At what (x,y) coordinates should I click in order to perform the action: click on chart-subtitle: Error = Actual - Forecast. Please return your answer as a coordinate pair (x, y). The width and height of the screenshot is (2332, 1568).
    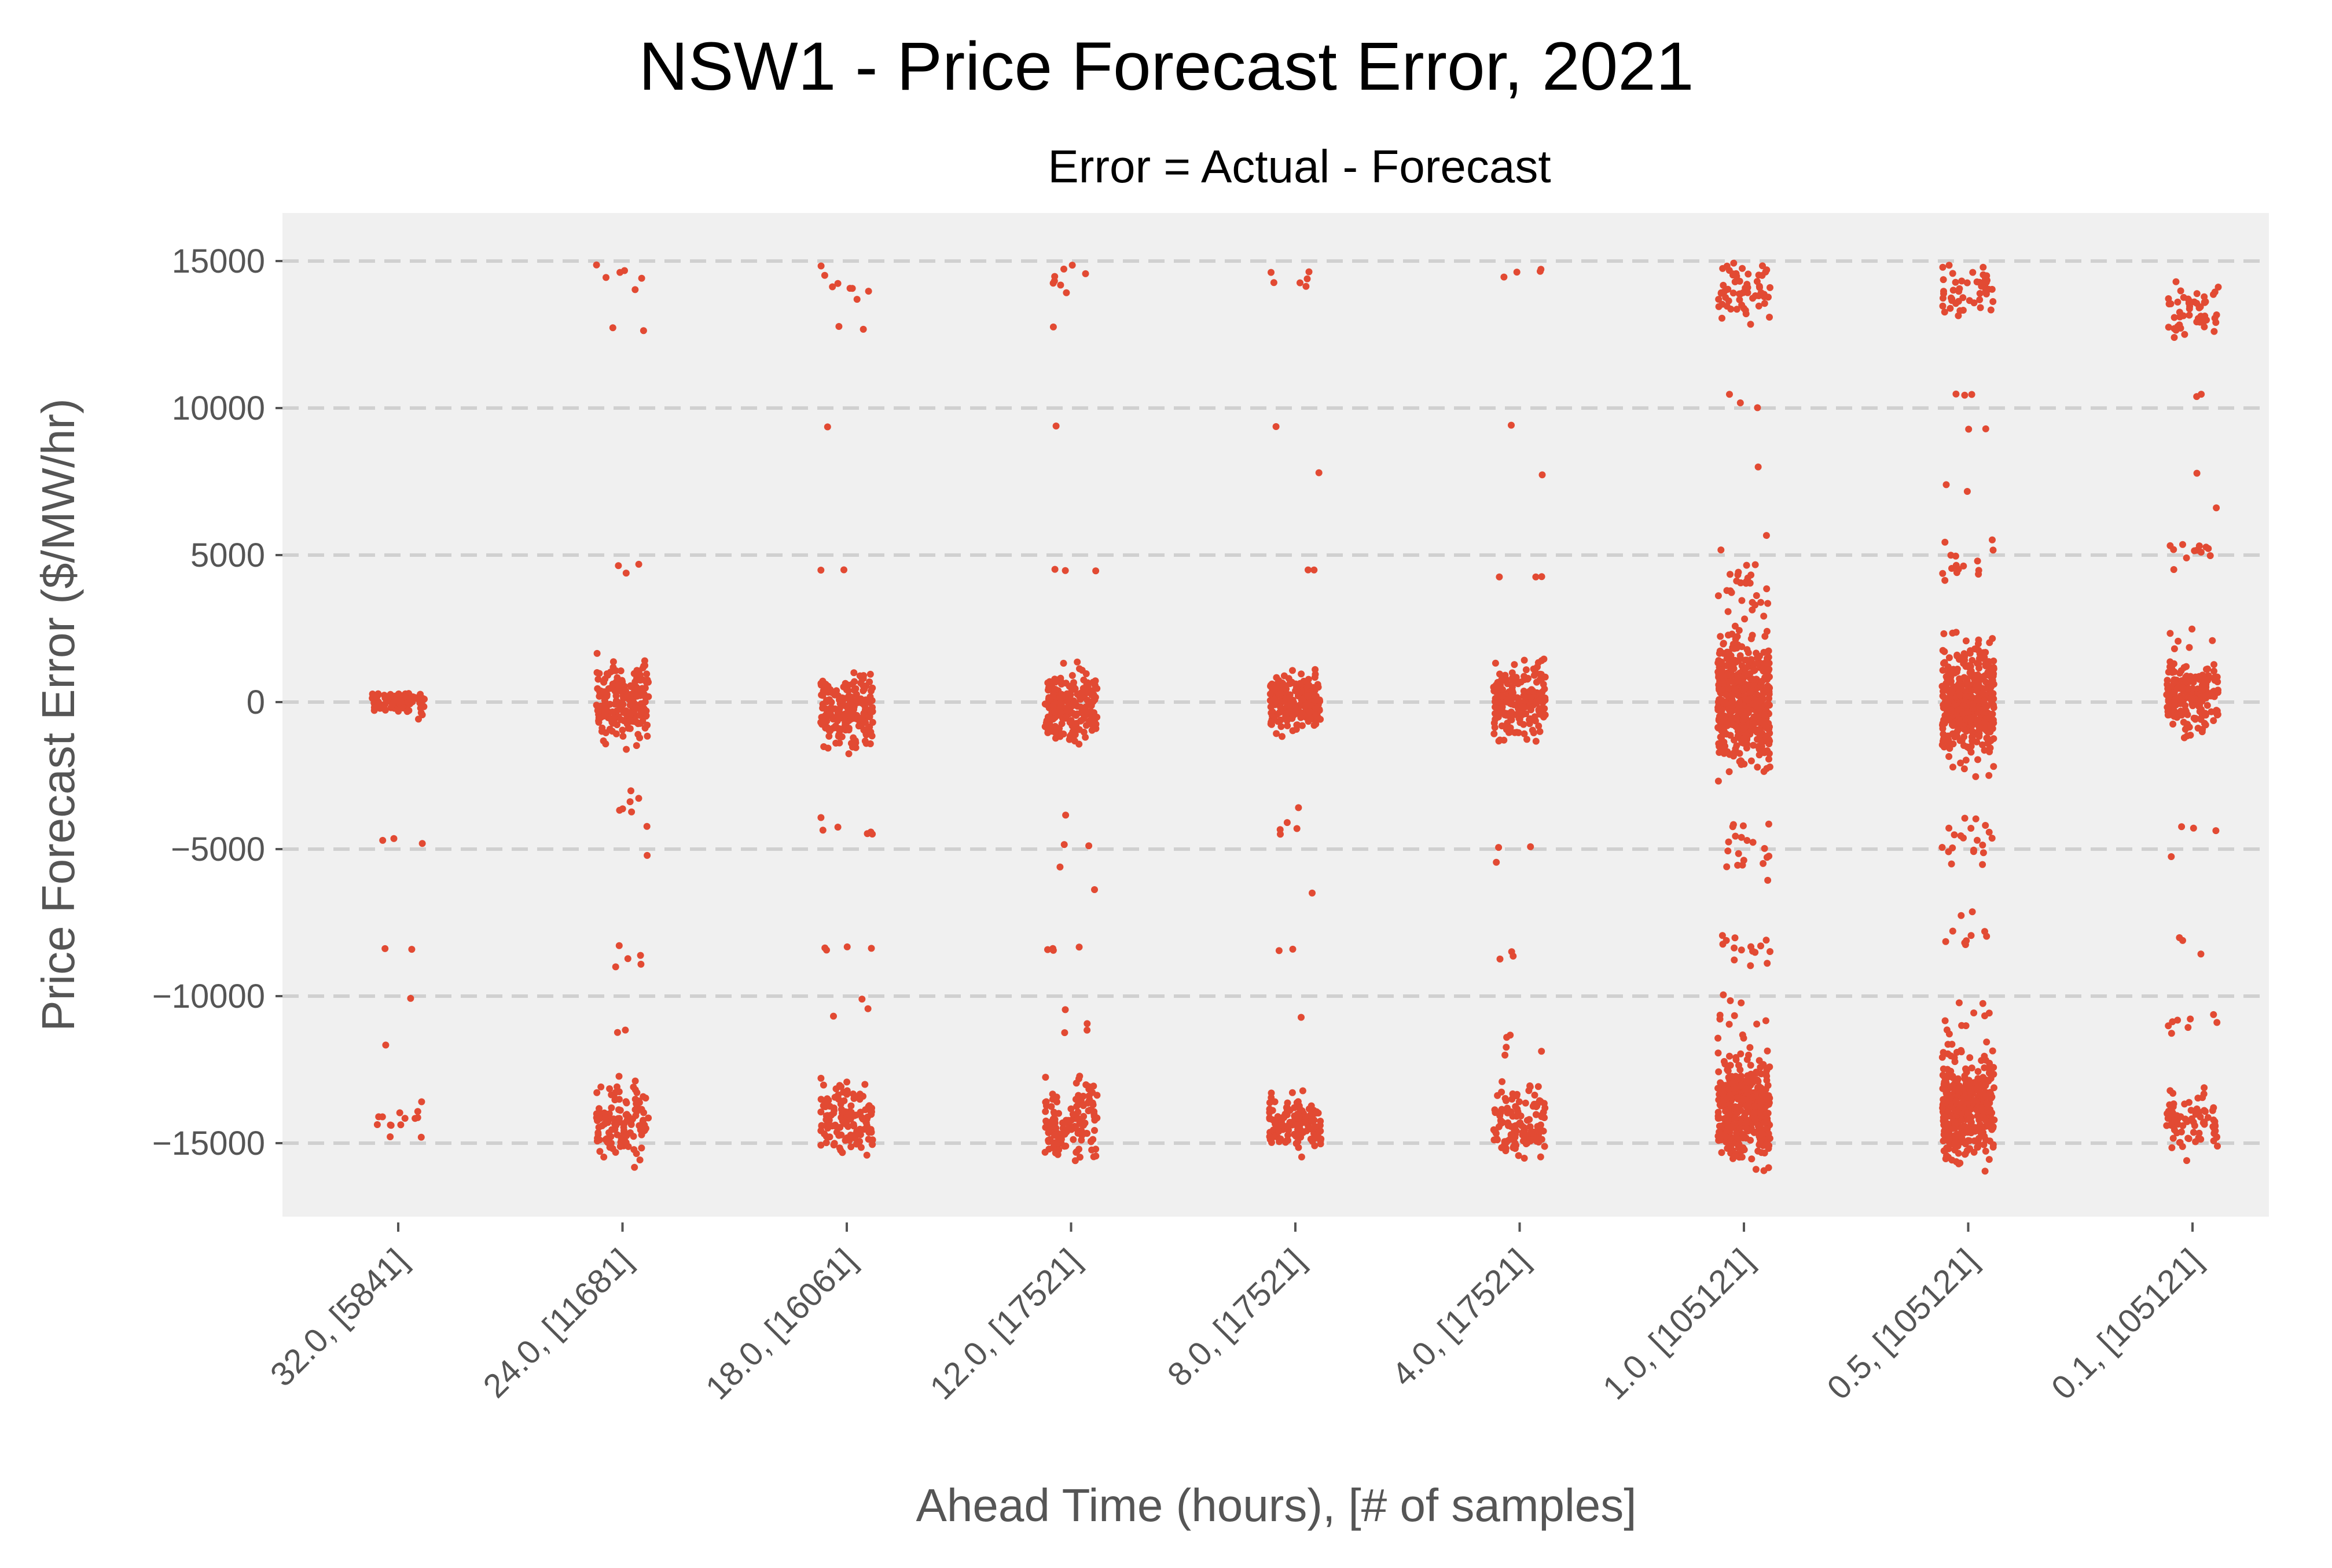
    Looking at the image, I should click on (1299, 166).